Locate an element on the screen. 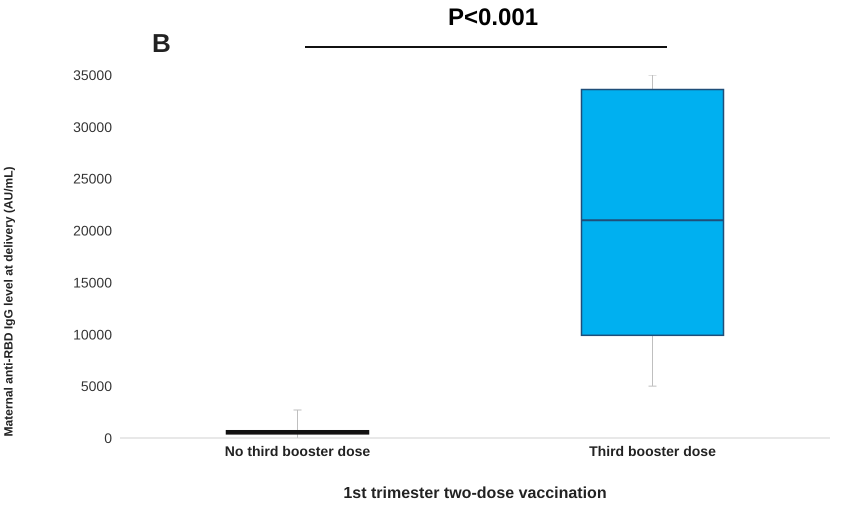 This screenshot has height=512, width=846. y-tick-label: 15000 is located at coordinates (92, 282).